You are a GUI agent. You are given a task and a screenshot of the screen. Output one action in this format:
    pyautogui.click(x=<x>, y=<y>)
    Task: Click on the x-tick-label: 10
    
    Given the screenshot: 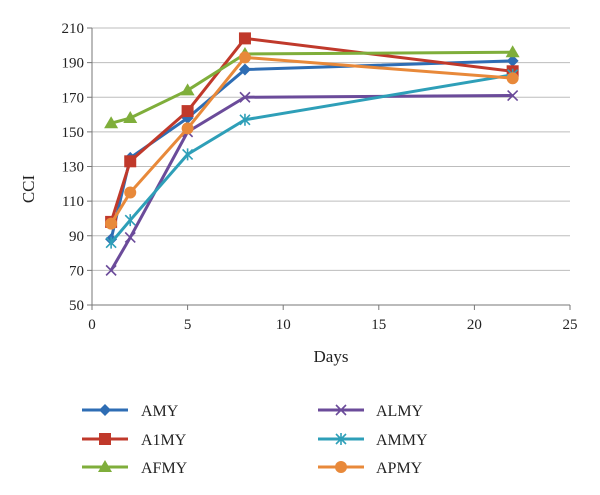 What is the action you would take?
    pyautogui.click(x=283, y=325)
    